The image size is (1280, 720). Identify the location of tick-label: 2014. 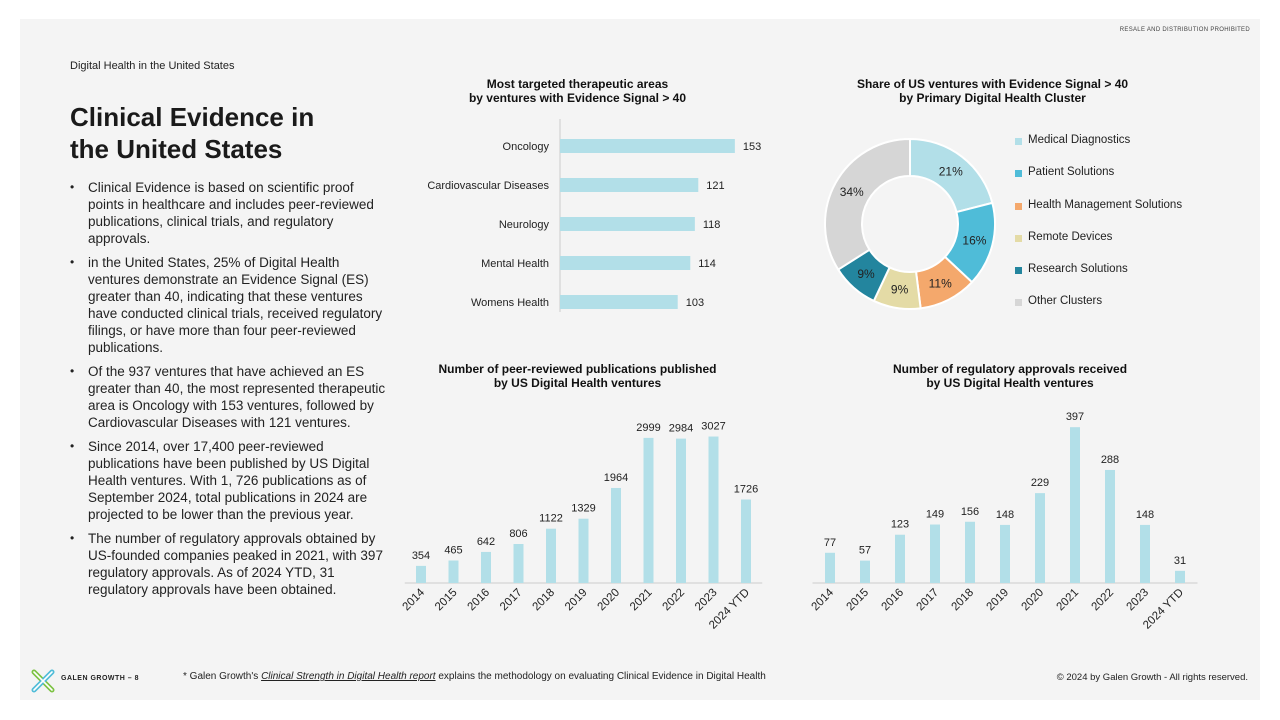
(823, 599).